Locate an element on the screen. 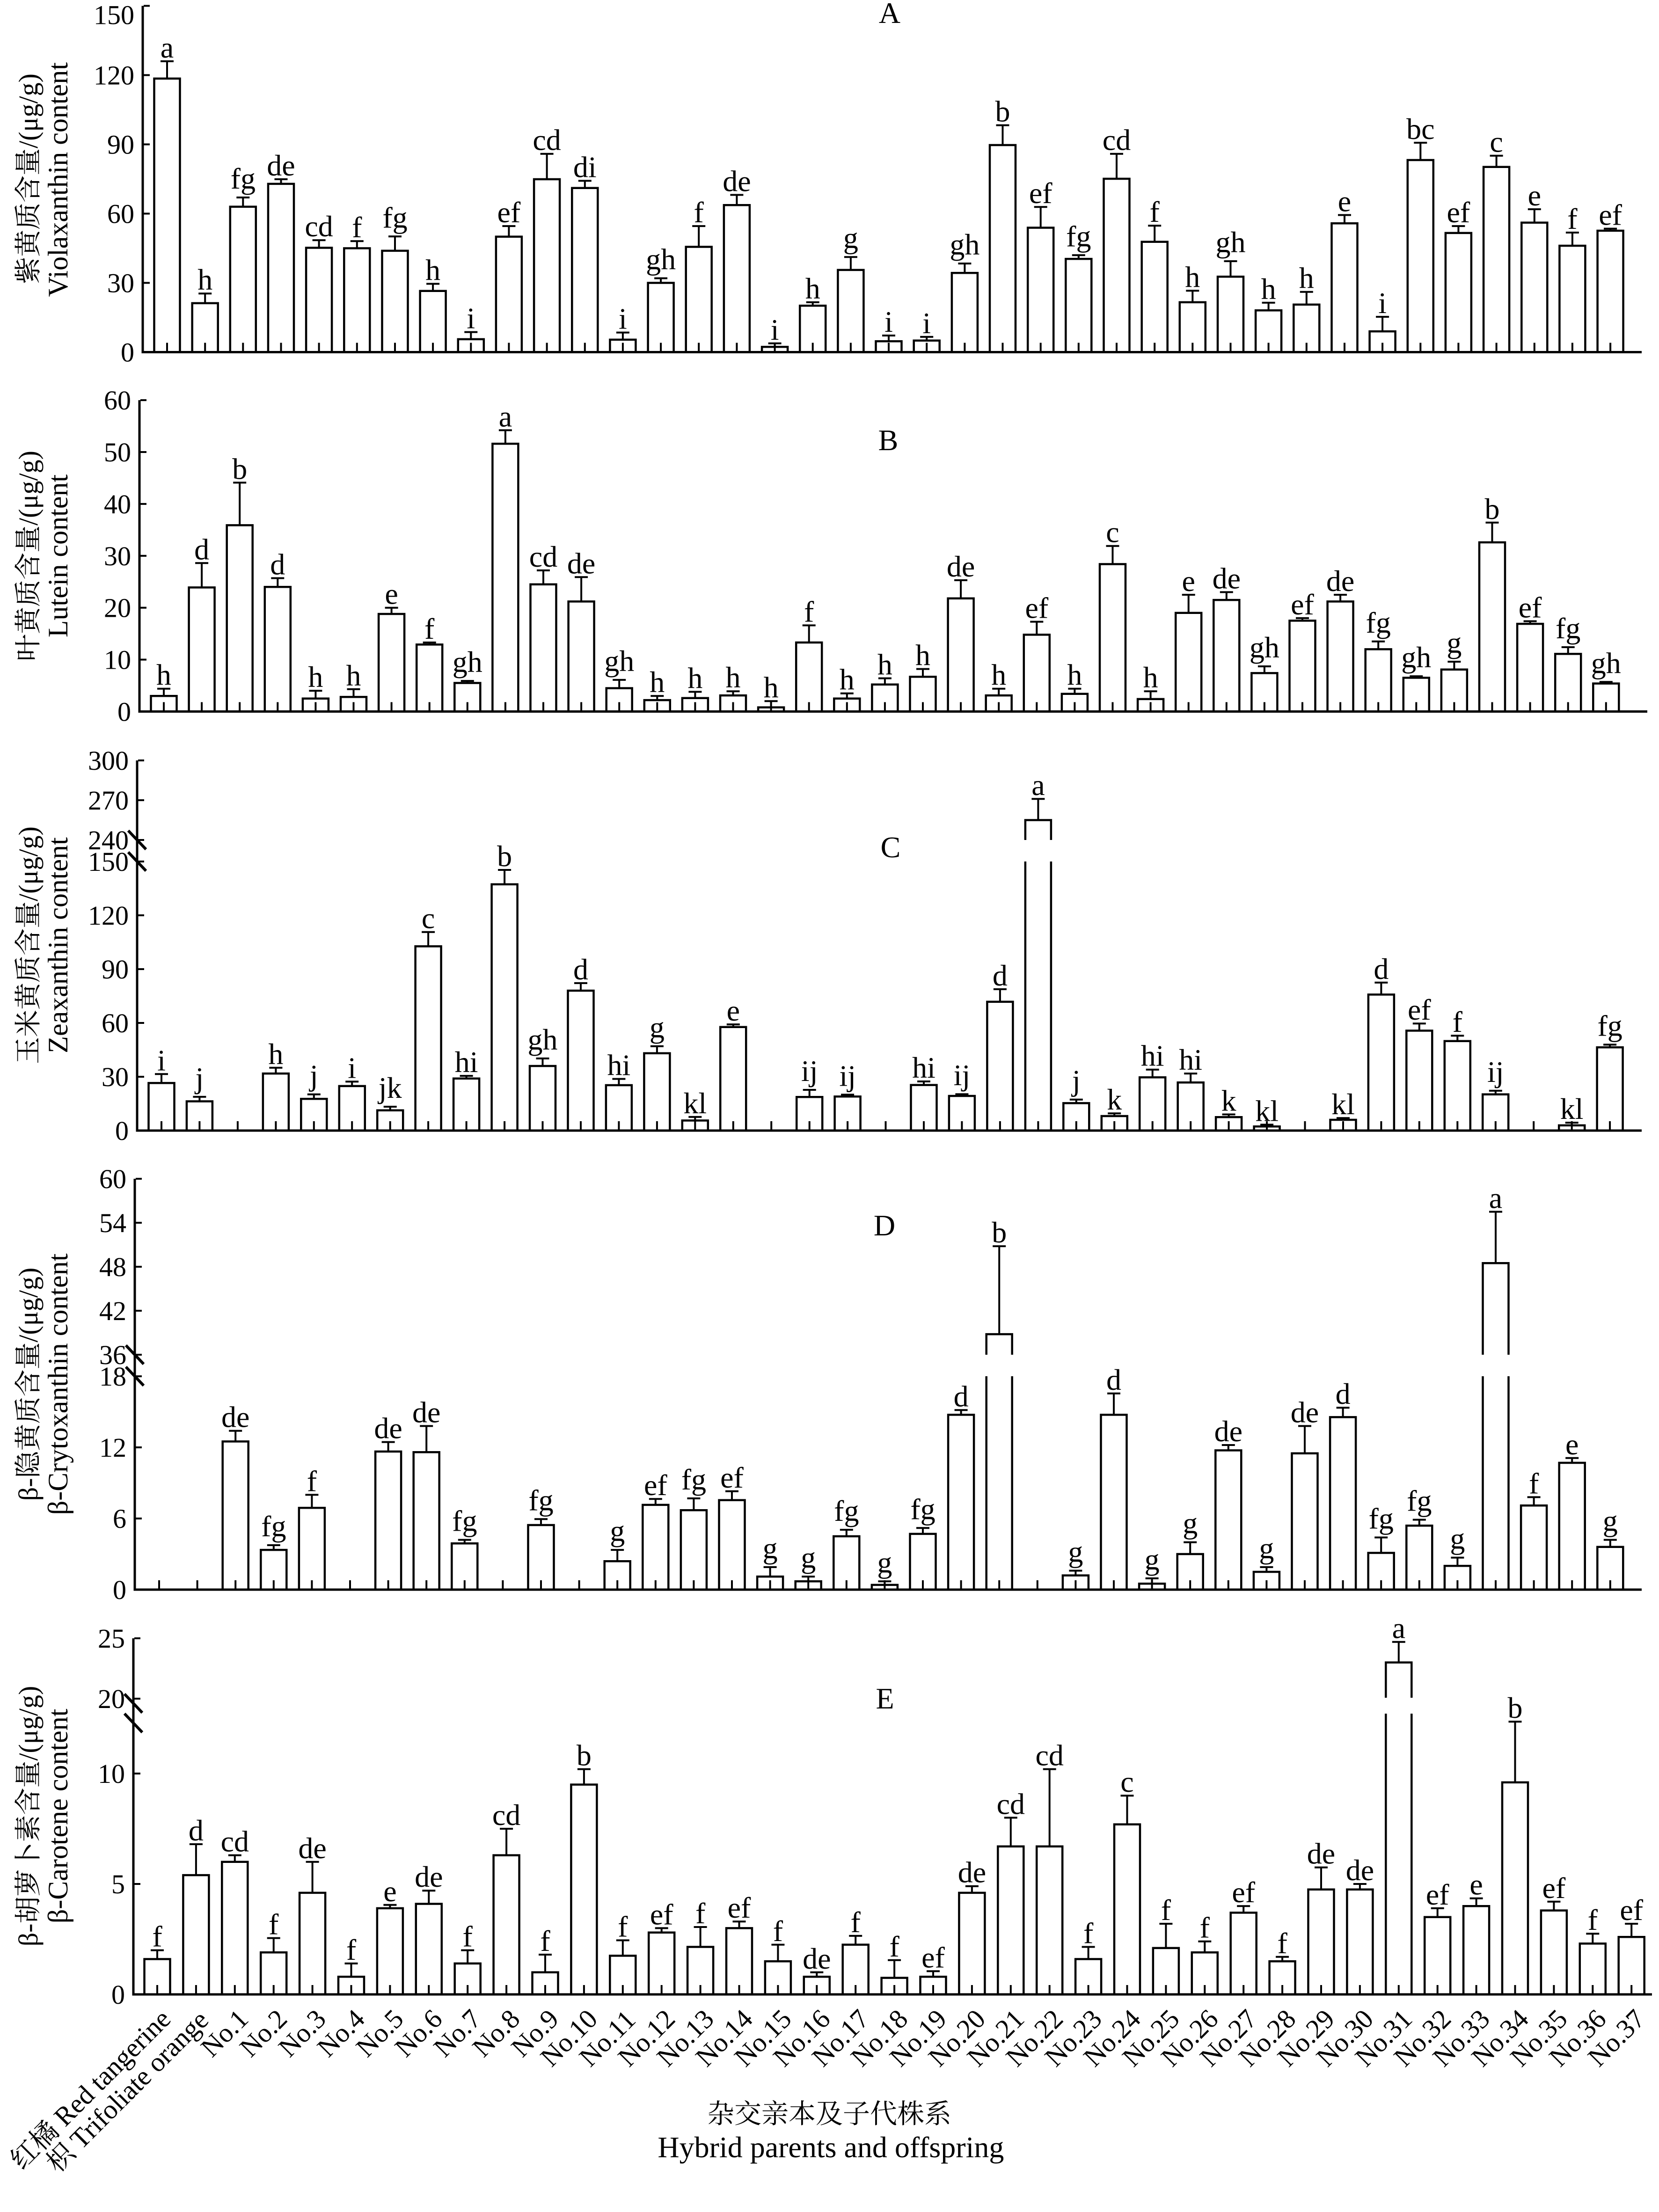 The height and width of the screenshot is (2212, 1659). svg-text: 120 is located at coordinates (108, 915).